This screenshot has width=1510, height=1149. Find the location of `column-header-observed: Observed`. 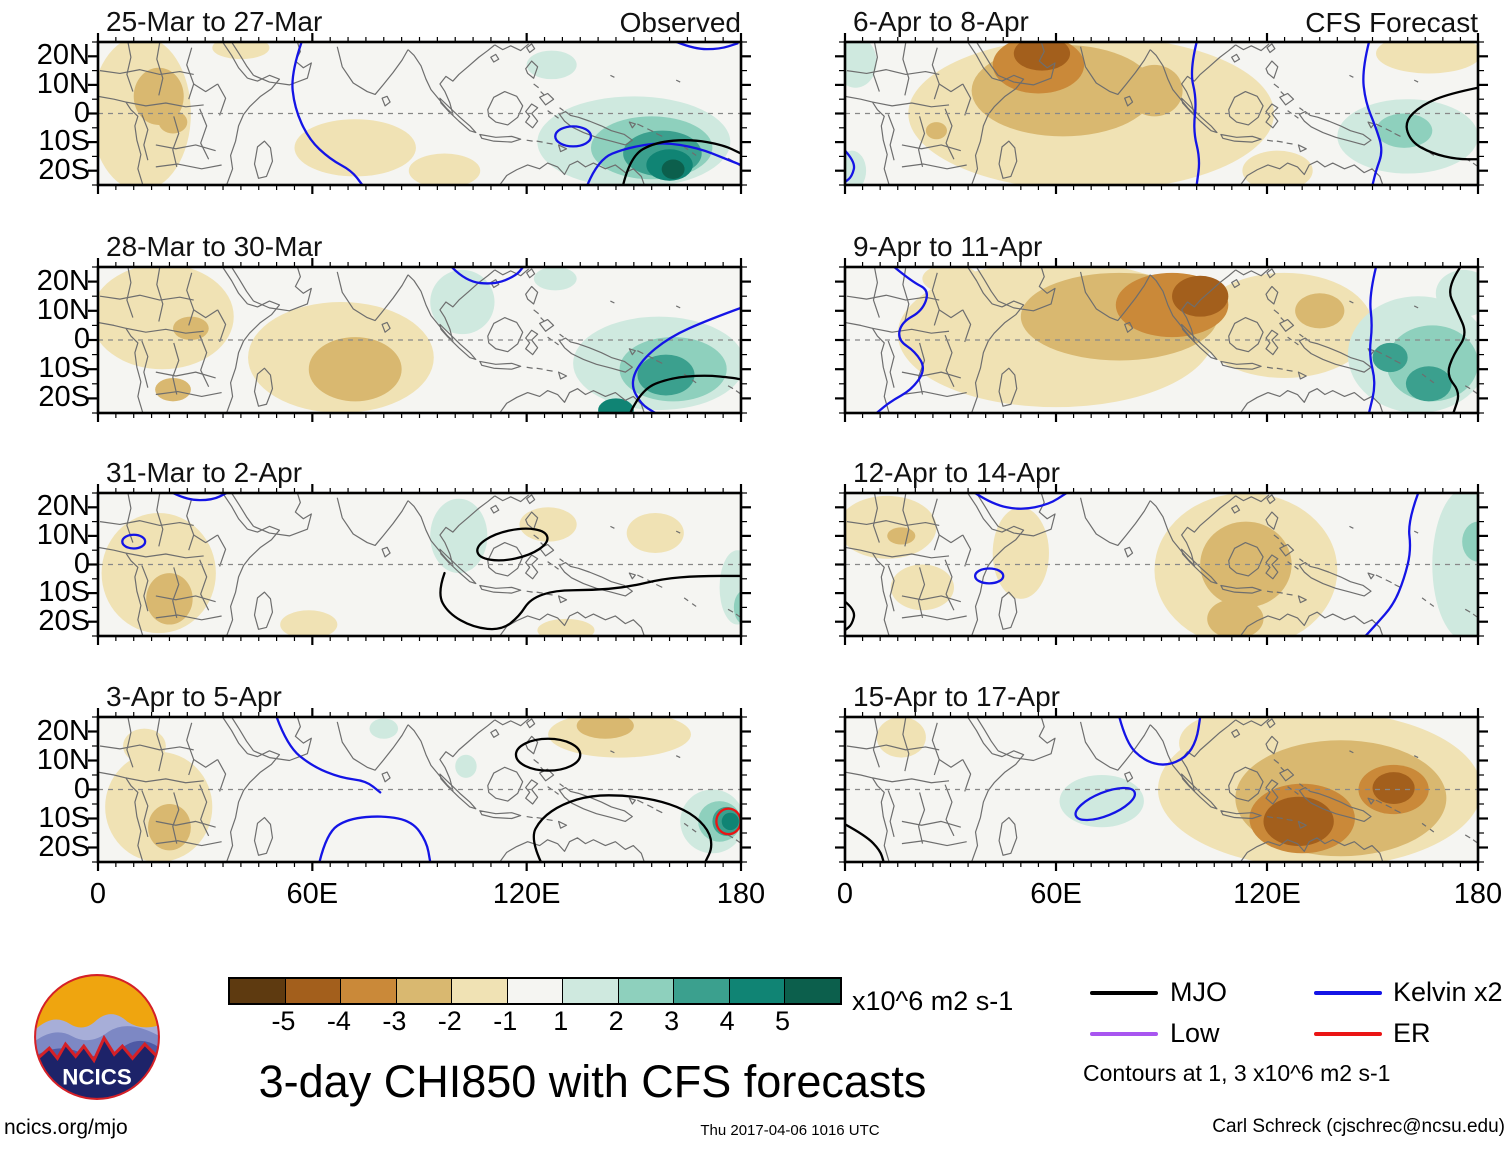

column-header-observed: Observed is located at coordinates (680, 22).